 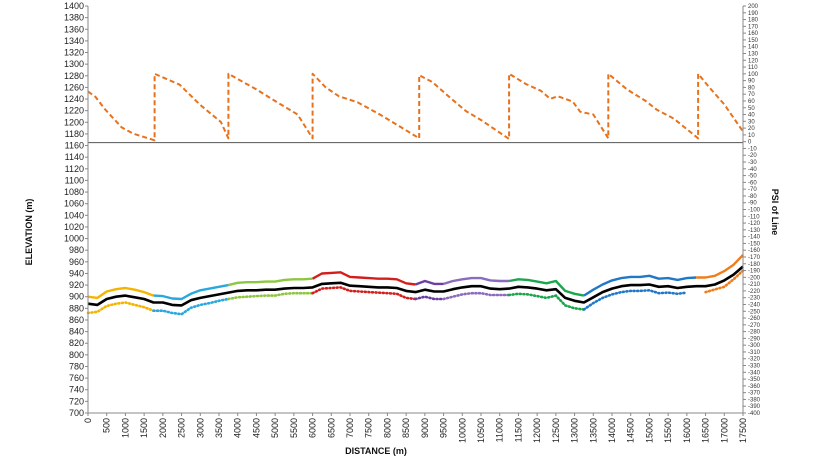 I want to click on y2-tick-label: -70, so click(x=752, y=190).